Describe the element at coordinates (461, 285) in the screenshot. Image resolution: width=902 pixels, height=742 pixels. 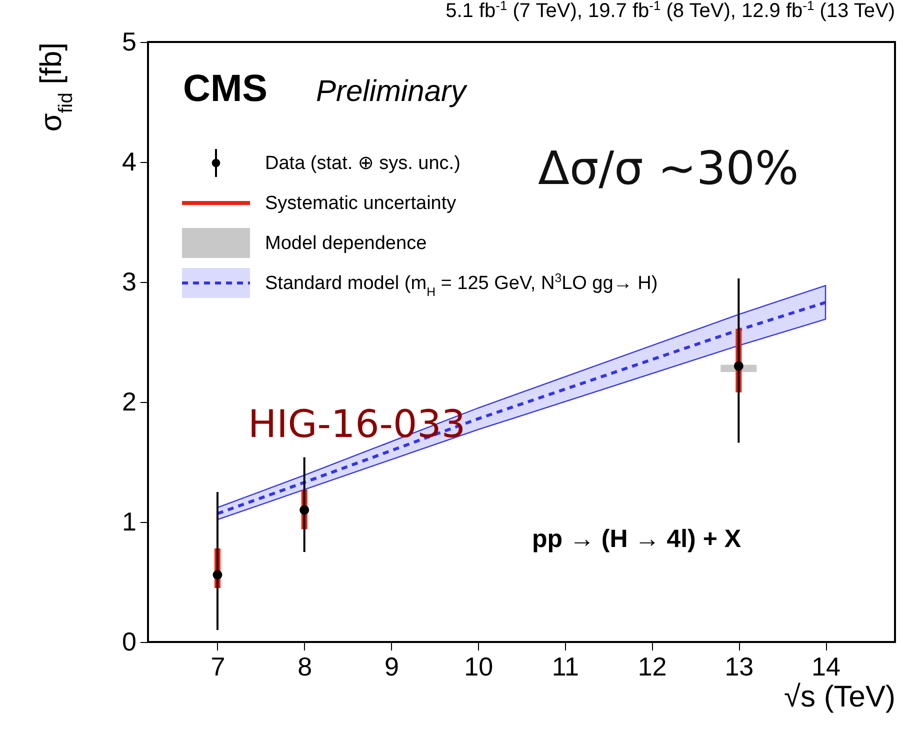
I see `legend-label: Standard model (m$_{H}$ = 125 GeV, N$^{3}$LO gg→ H)` at that location.